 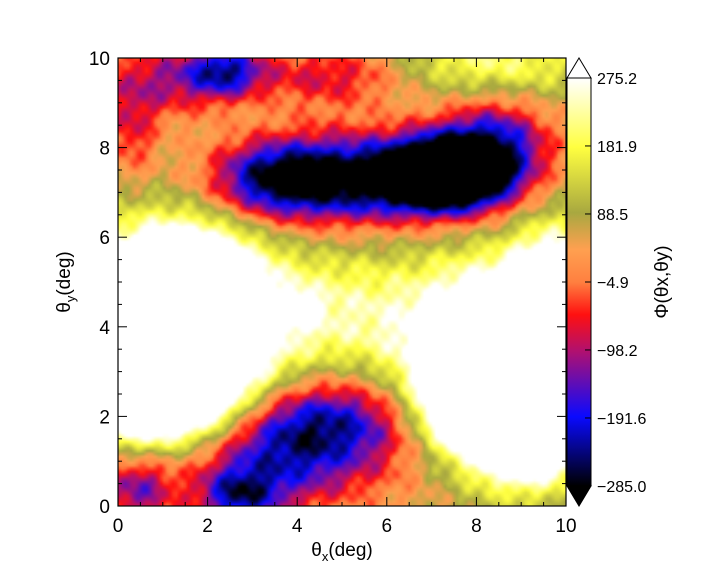 I want to click on colorbar-tick-label: 88.5, so click(x=612, y=215).